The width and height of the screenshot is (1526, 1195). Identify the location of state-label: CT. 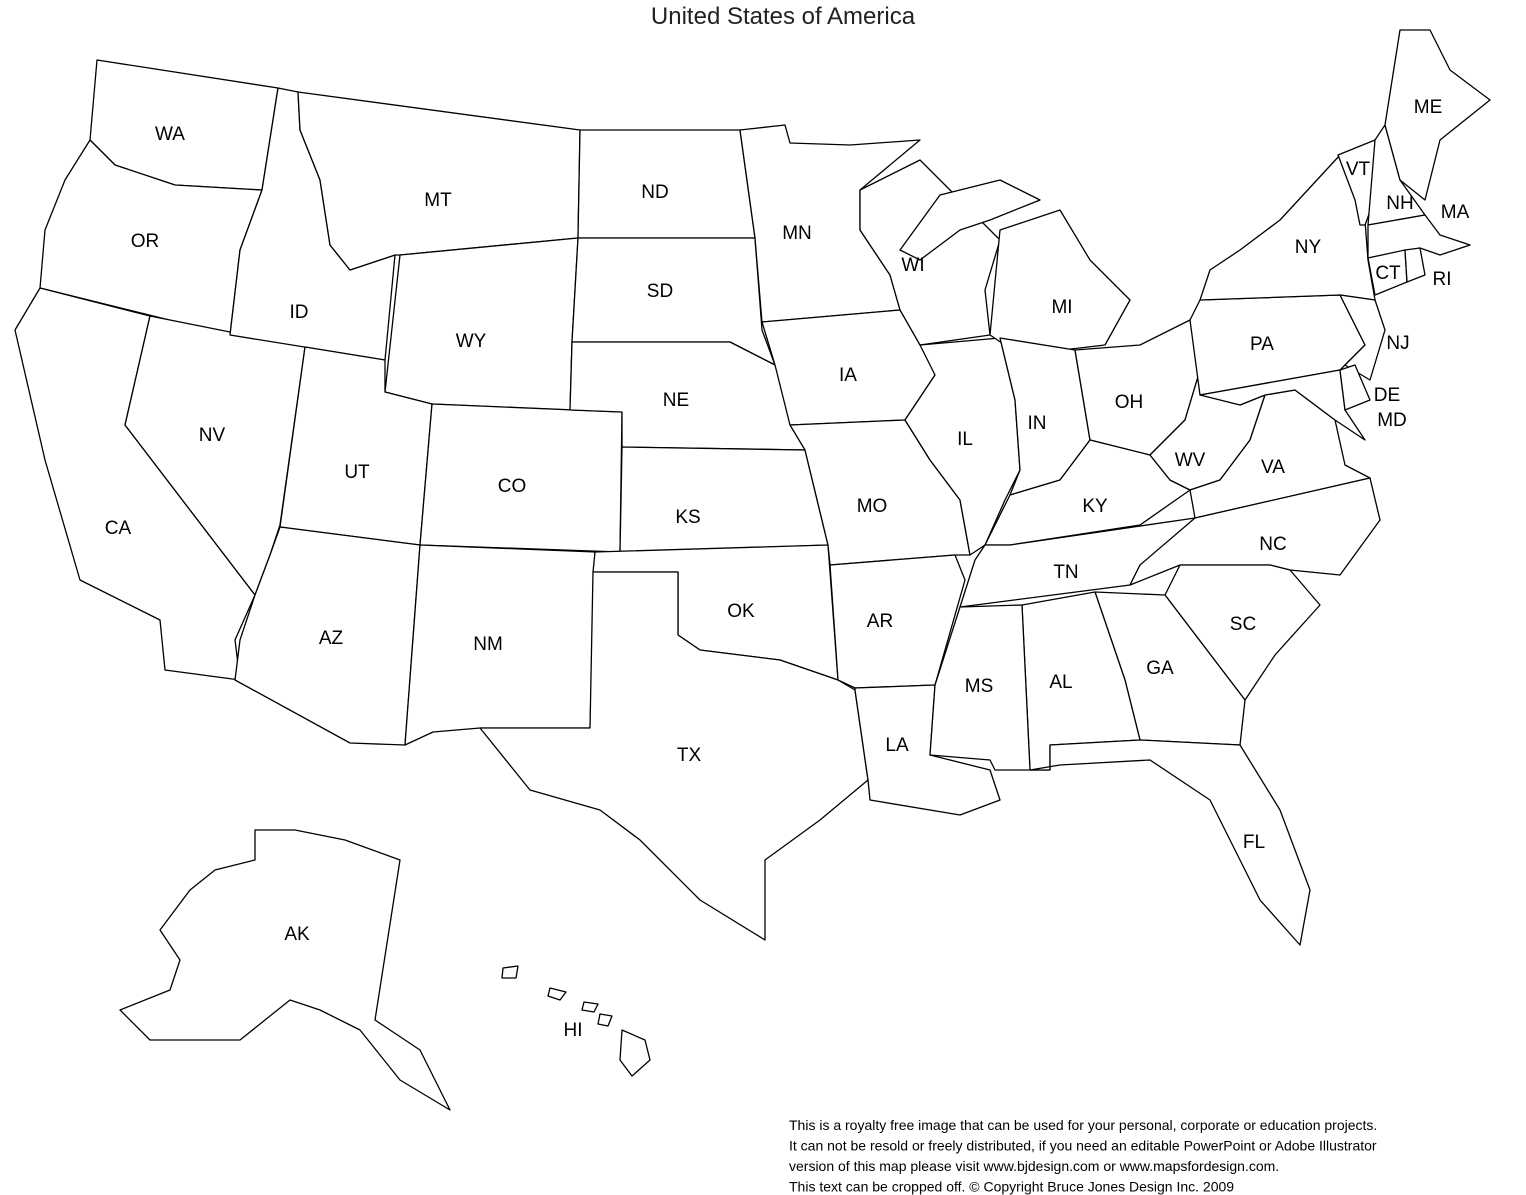
(1388, 273).